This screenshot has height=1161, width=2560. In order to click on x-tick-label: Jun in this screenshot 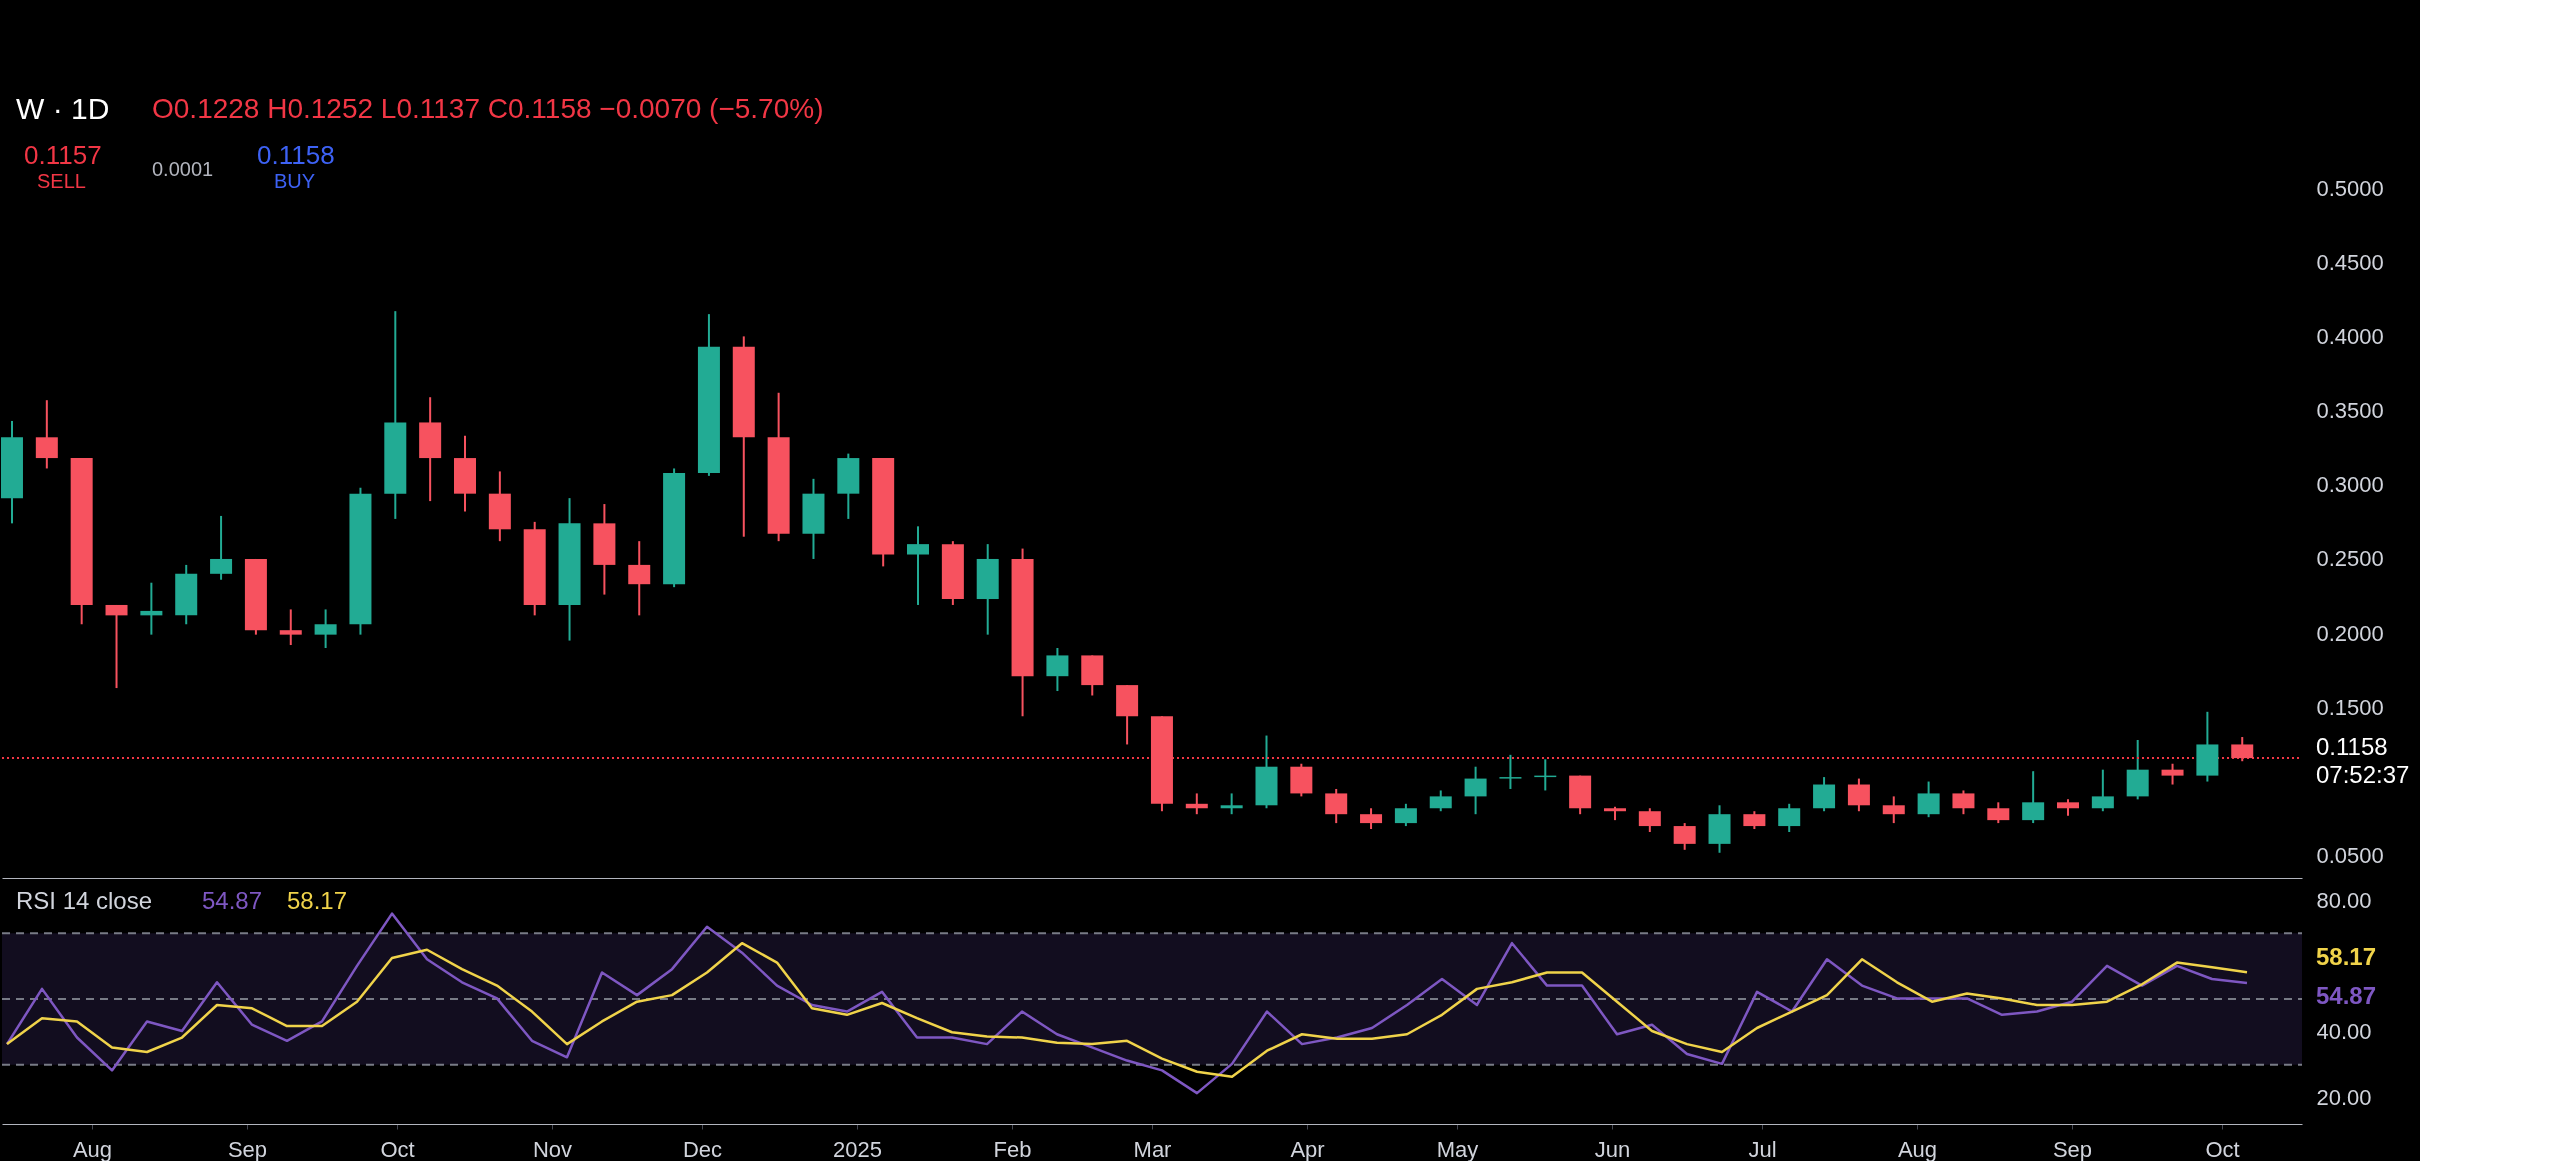, I will do `click(1612, 1148)`.